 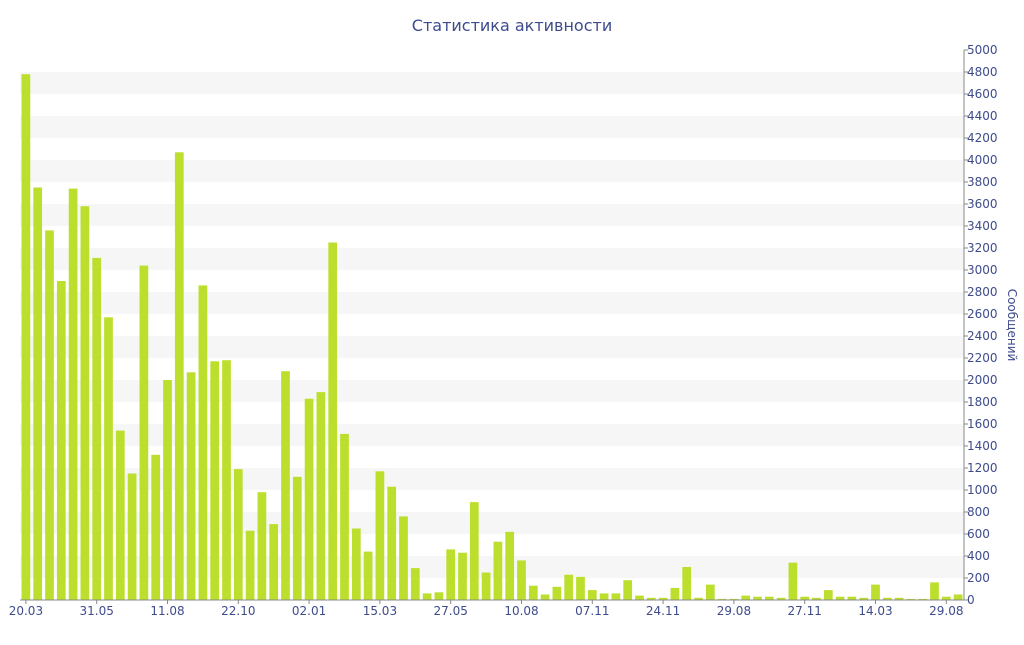 What do you see at coordinates (982, 490) in the screenshot?
I see `y-tick-label: 1000` at bounding box center [982, 490].